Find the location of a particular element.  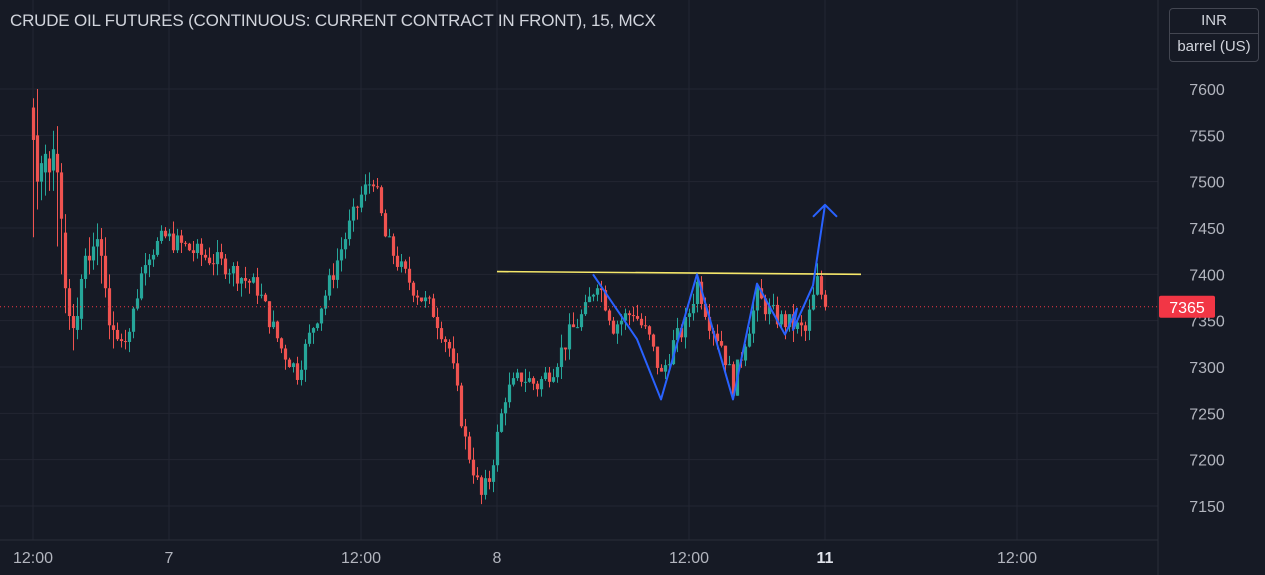

y-tick-label: 7600 is located at coordinates (1207, 90).